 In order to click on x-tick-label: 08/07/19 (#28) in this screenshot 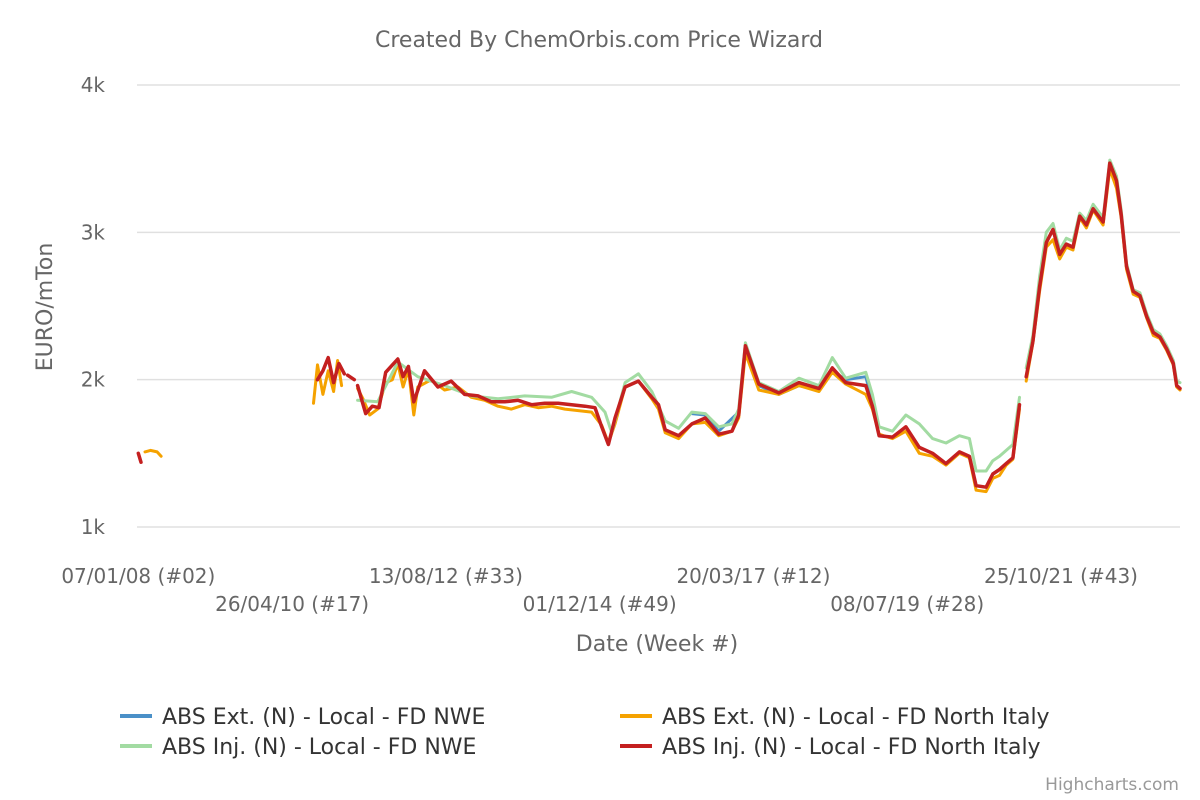, I will do `click(907, 604)`.